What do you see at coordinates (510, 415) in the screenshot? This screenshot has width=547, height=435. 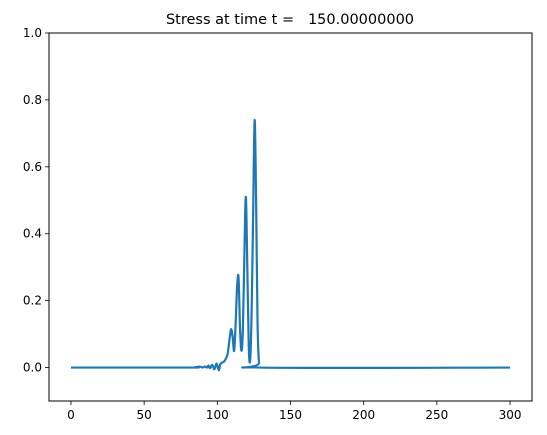 I see `x-tick-label: 300` at bounding box center [510, 415].